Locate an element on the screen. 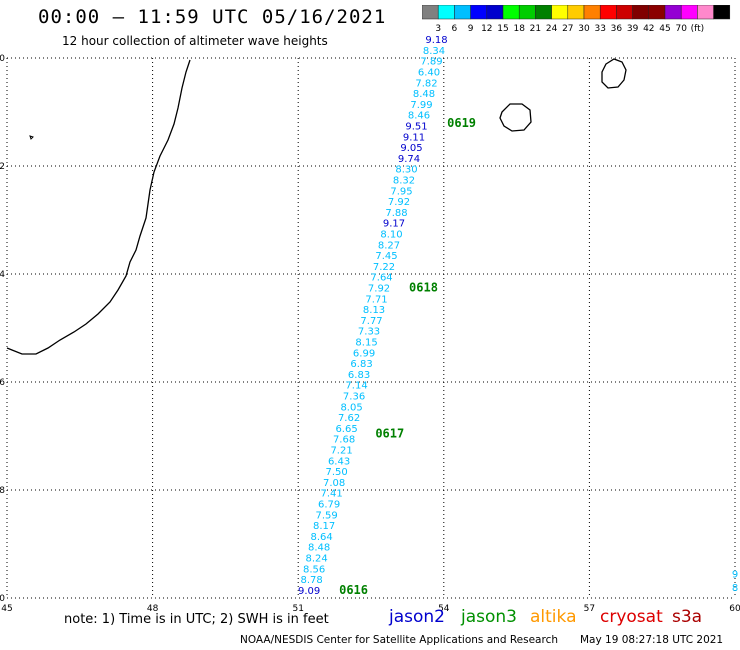  swh-value-label: 9.11 is located at coordinates (414, 137).